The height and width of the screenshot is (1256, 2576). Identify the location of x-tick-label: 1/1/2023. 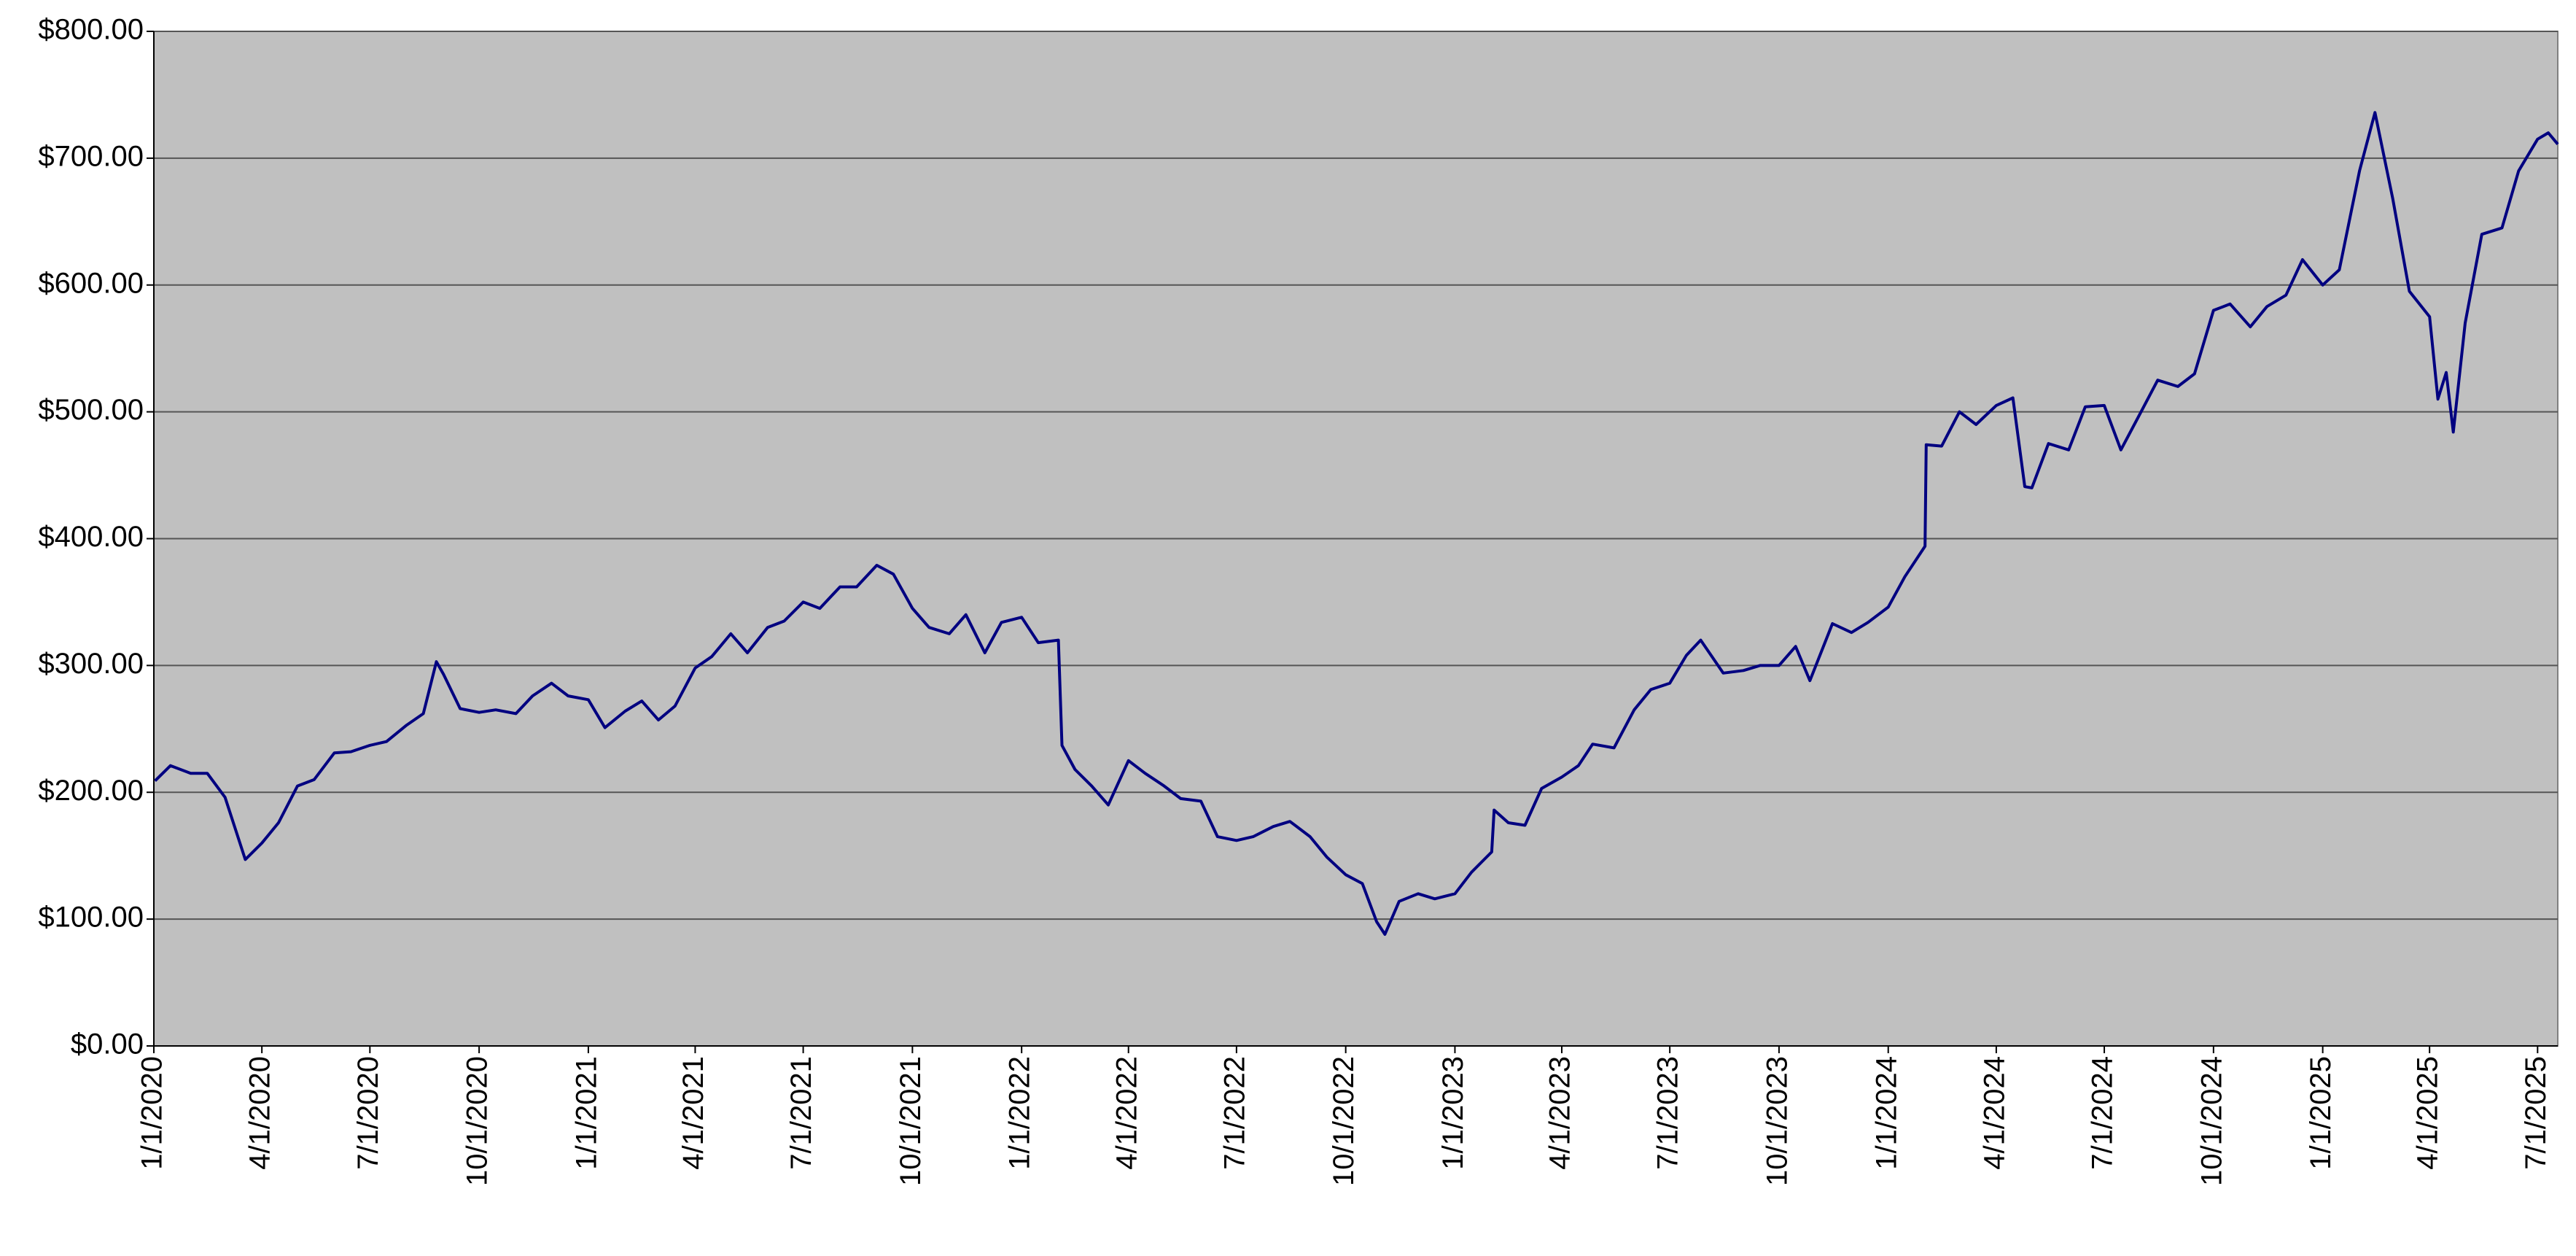
(1453, 1113).